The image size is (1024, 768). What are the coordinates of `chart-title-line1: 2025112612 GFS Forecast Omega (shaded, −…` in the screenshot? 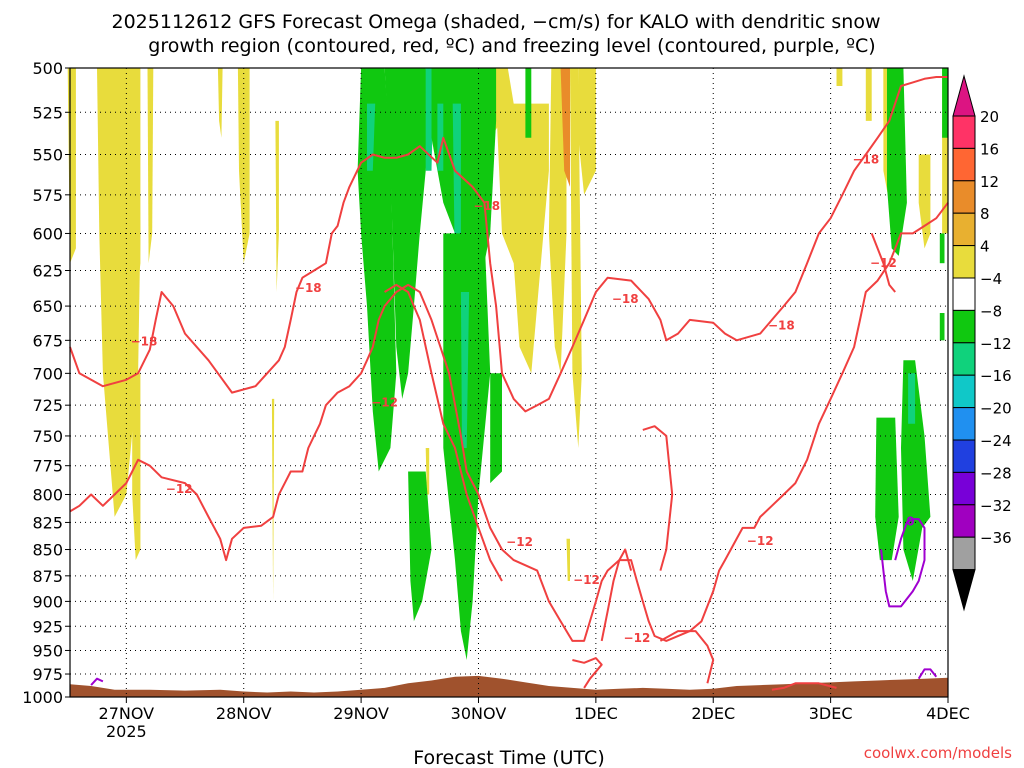 It's located at (496, 22).